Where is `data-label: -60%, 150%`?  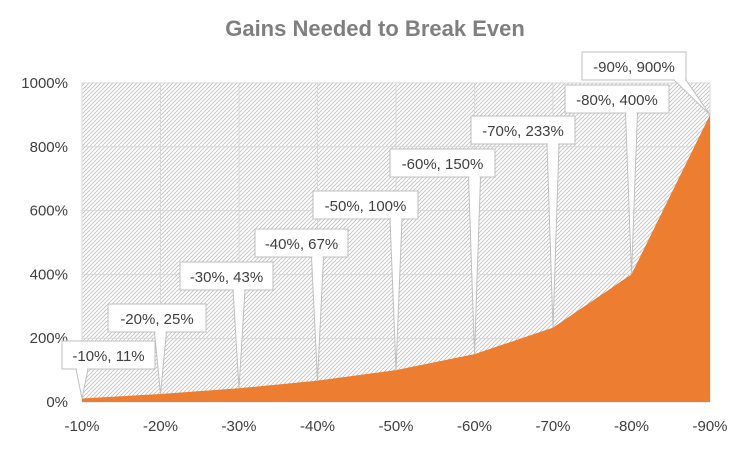 data-label: -60%, 150% is located at coordinates (443, 164).